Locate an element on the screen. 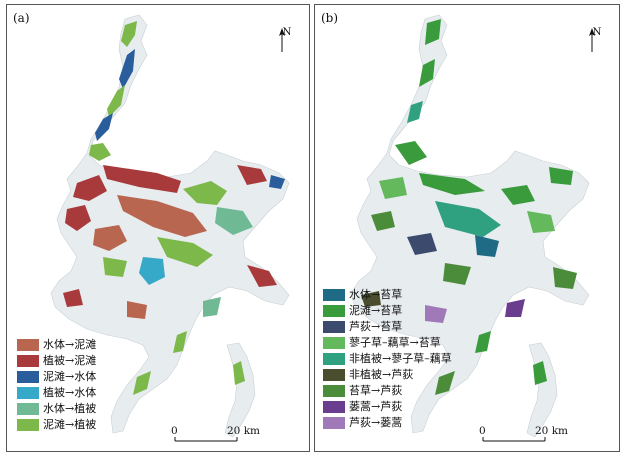 This screenshot has height=460, width=626. legend-item: 蓼子草–藕草→苔草 is located at coordinates (387, 343).